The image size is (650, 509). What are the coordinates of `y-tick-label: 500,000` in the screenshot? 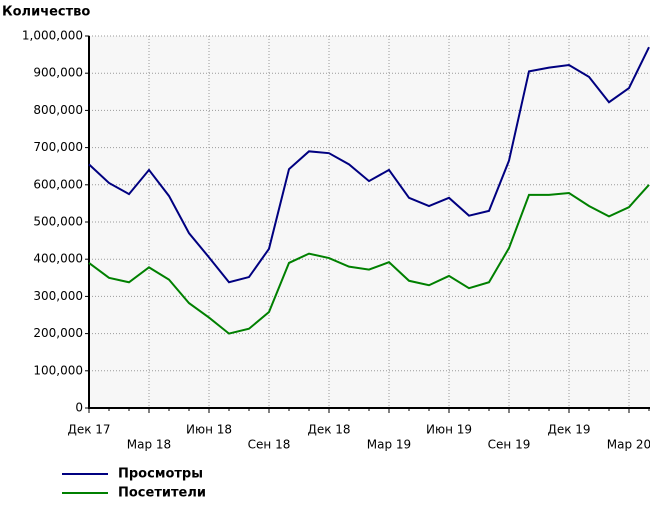 It's located at (58, 222).